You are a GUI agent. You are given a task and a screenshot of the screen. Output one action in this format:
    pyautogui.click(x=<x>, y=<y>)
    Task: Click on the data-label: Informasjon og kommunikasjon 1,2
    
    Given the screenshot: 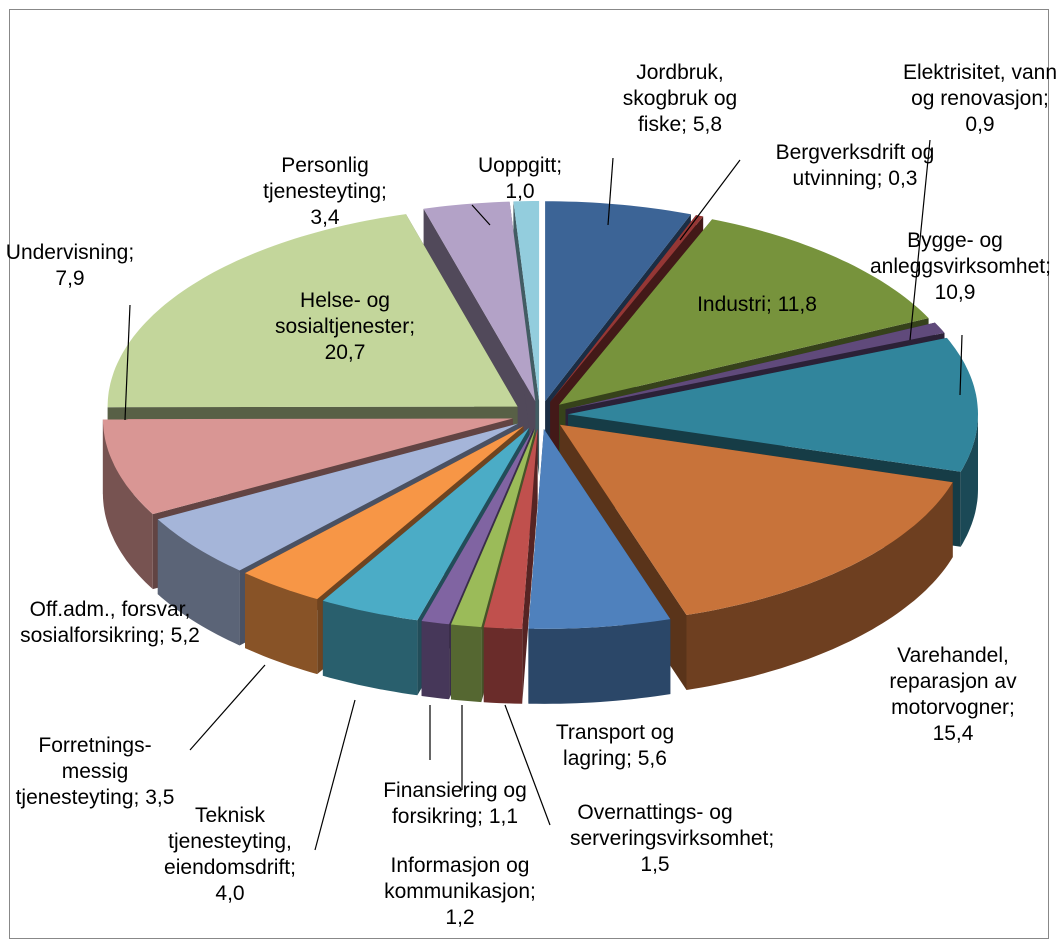 What is the action you would take?
    pyautogui.click(x=460, y=892)
    